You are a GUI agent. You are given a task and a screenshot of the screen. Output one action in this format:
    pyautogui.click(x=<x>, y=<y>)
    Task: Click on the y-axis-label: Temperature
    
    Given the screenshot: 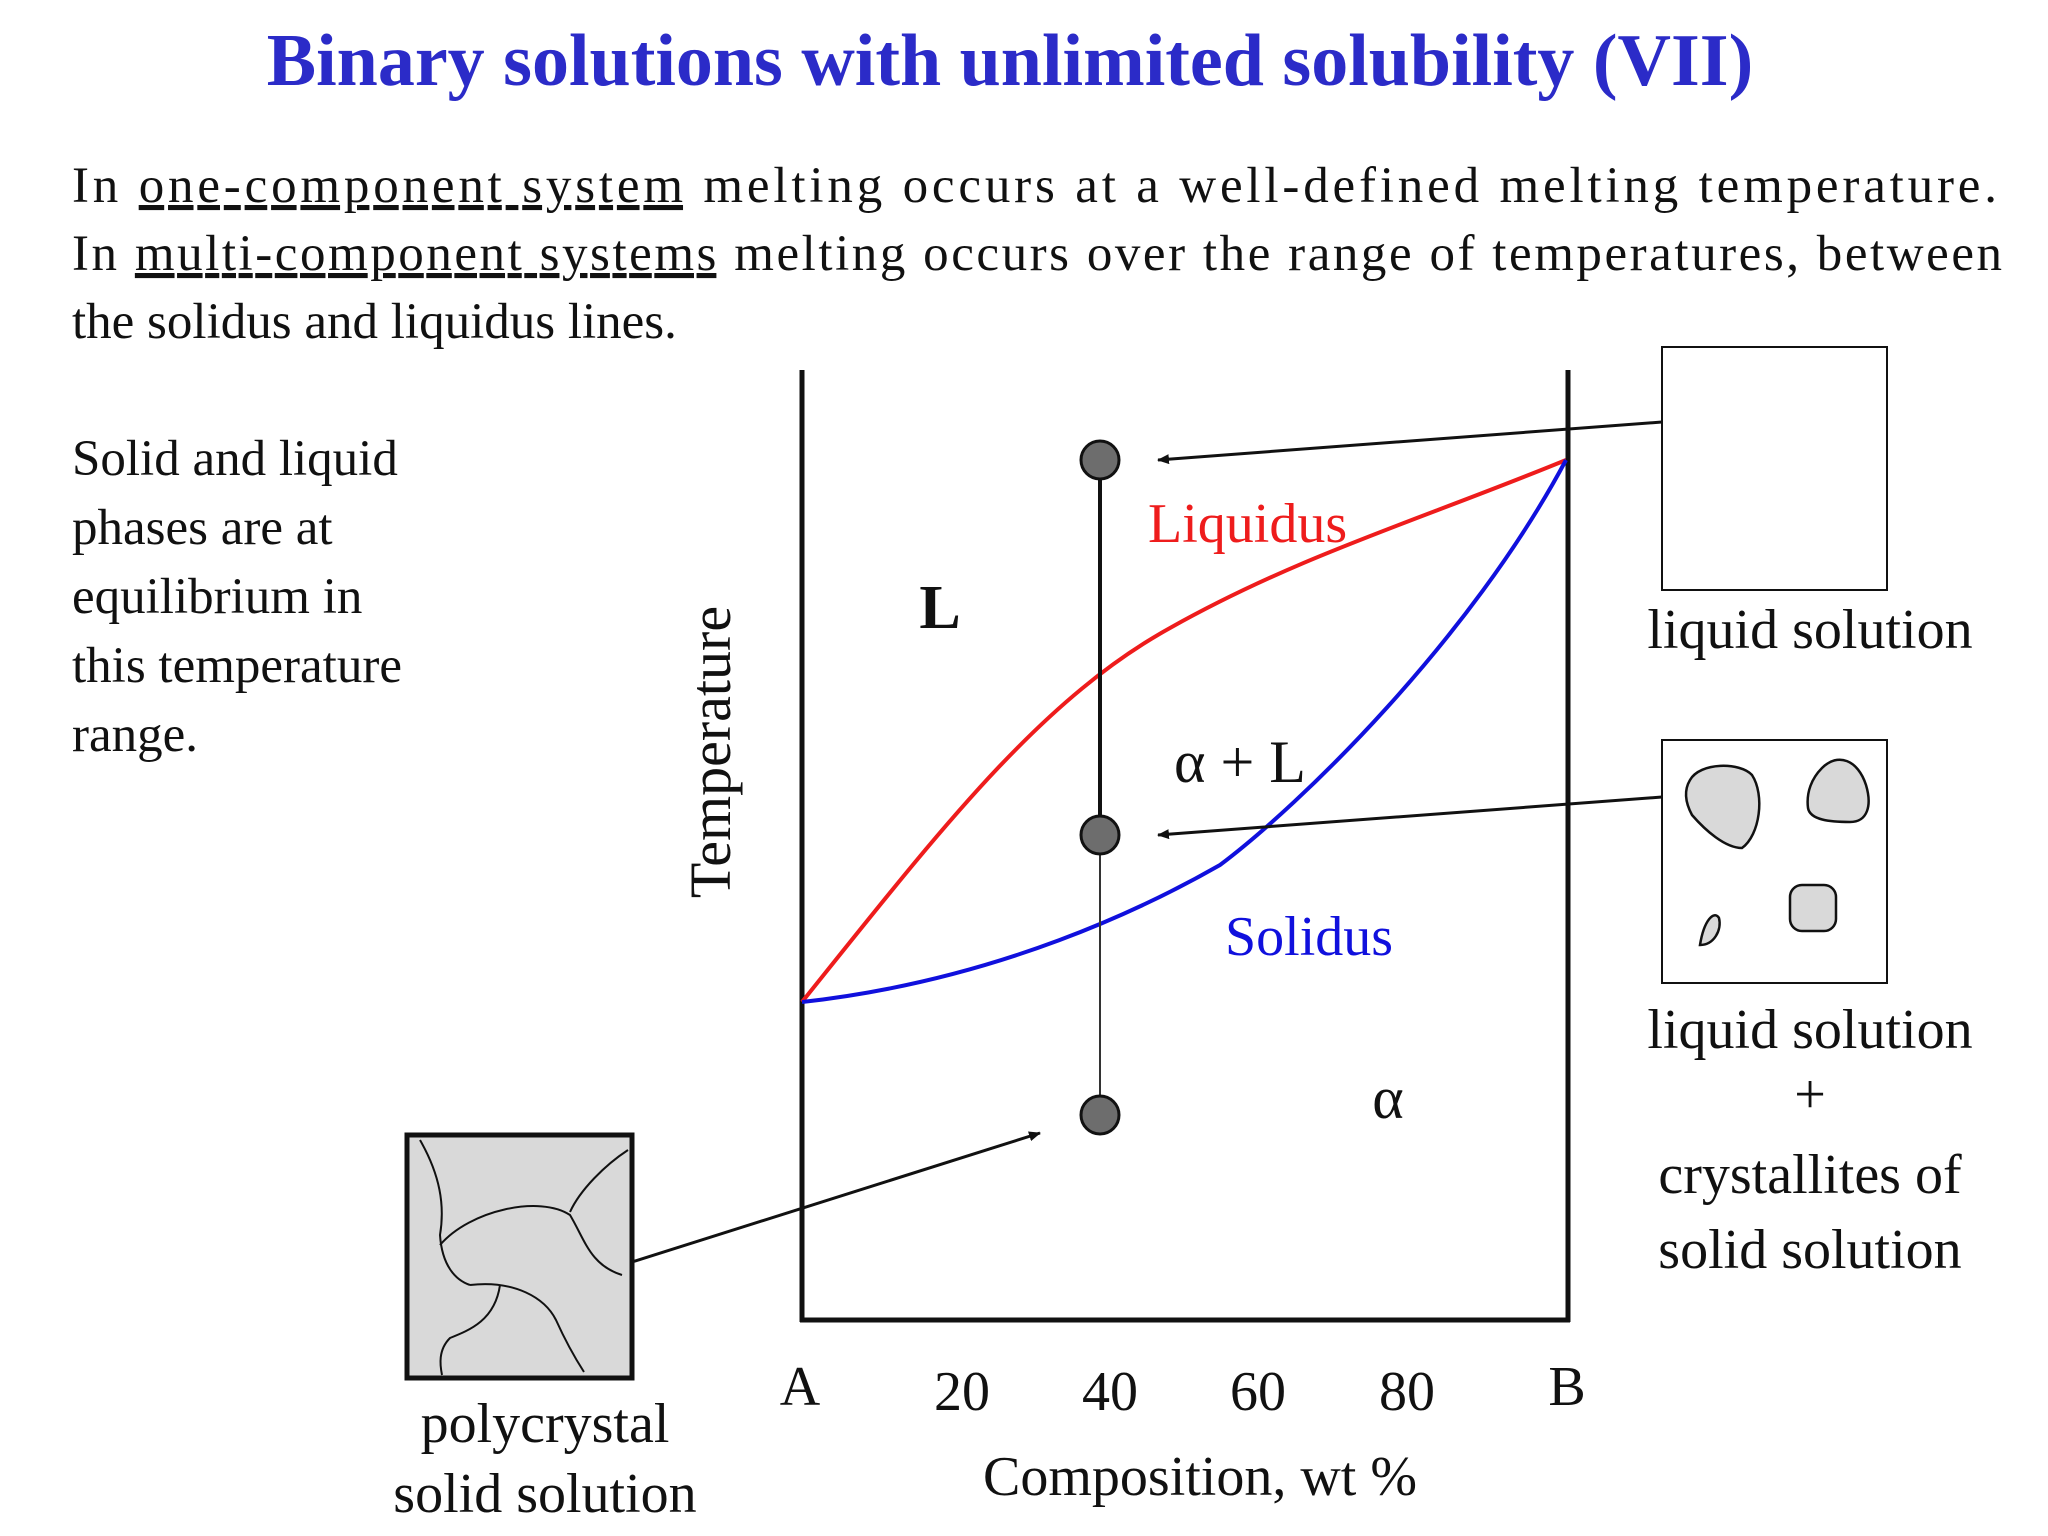 What is the action you would take?
    pyautogui.click(x=710, y=752)
    